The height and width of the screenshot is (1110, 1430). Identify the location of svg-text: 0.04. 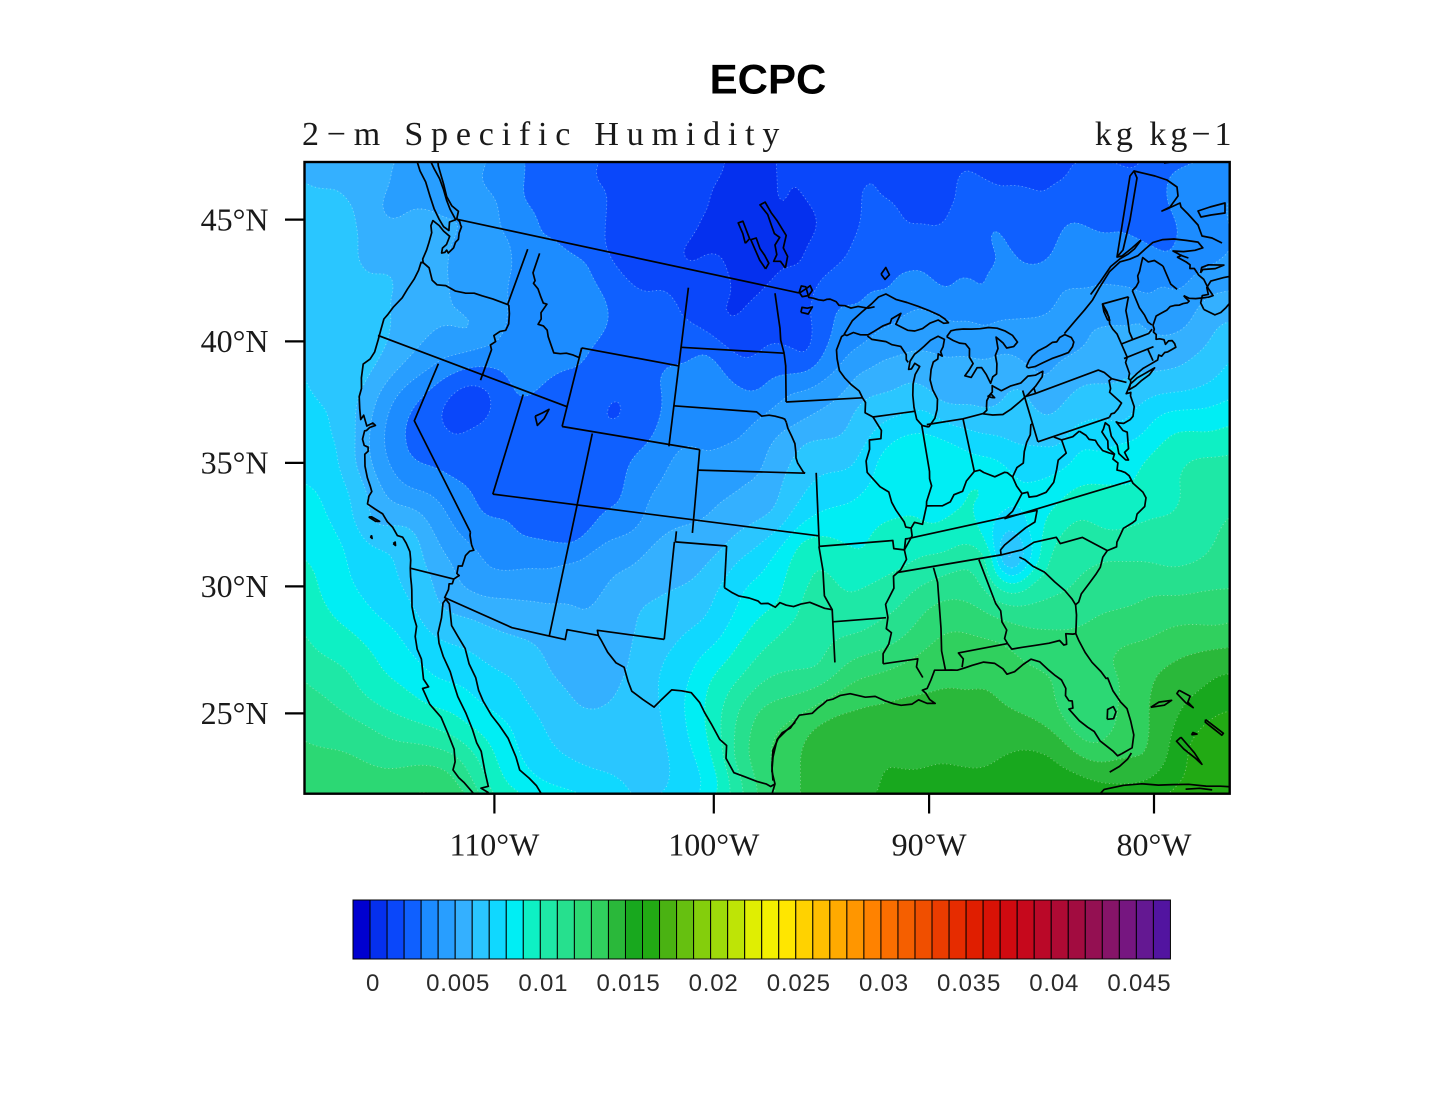
(1054, 983).